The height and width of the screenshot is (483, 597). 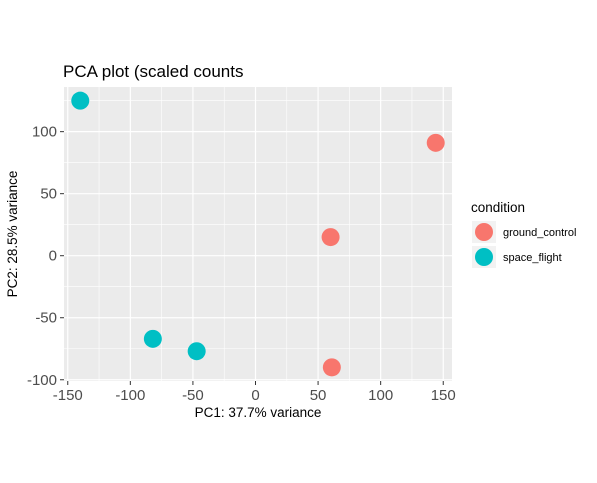 I want to click on x-tick-label: 100, so click(x=380, y=395).